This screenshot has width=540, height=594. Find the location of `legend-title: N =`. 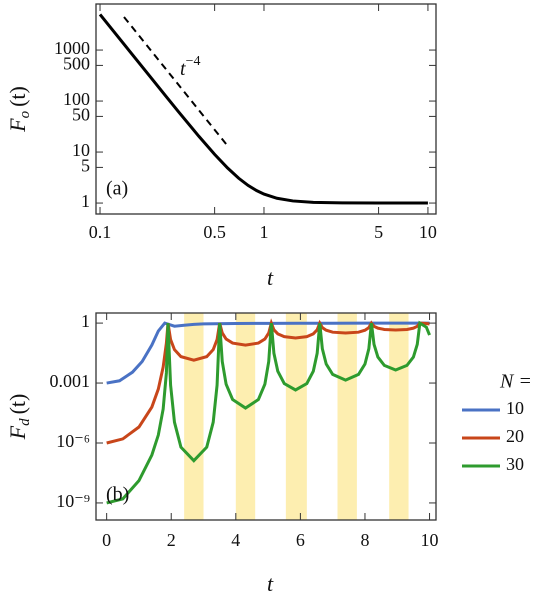

legend-title: N = is located at coordinates (515, 382).